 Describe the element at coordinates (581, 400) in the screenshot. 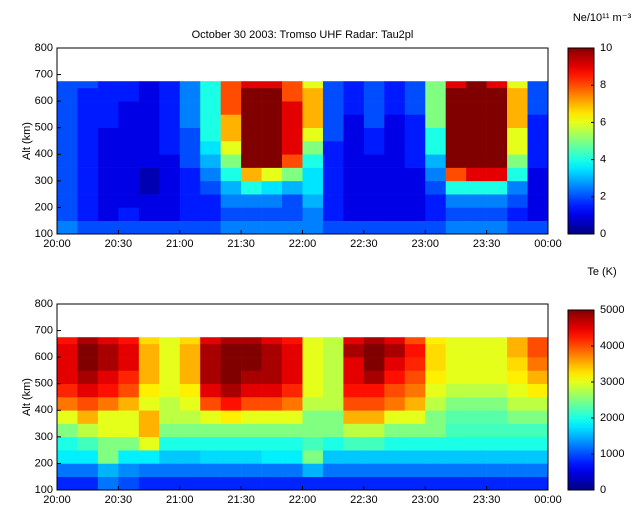

I see `colorbar` at that location.